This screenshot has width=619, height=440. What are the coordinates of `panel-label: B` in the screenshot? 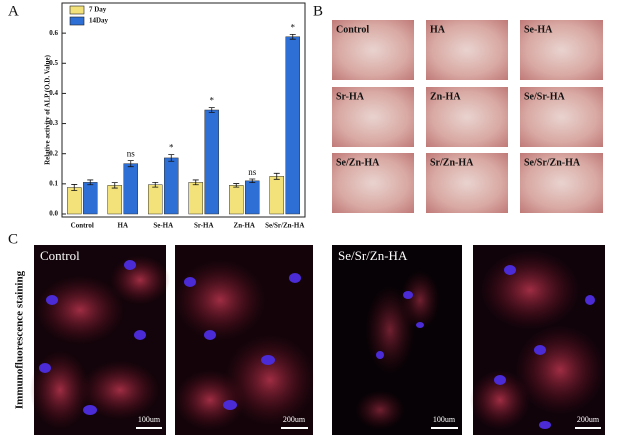 It's located at (318, 11).